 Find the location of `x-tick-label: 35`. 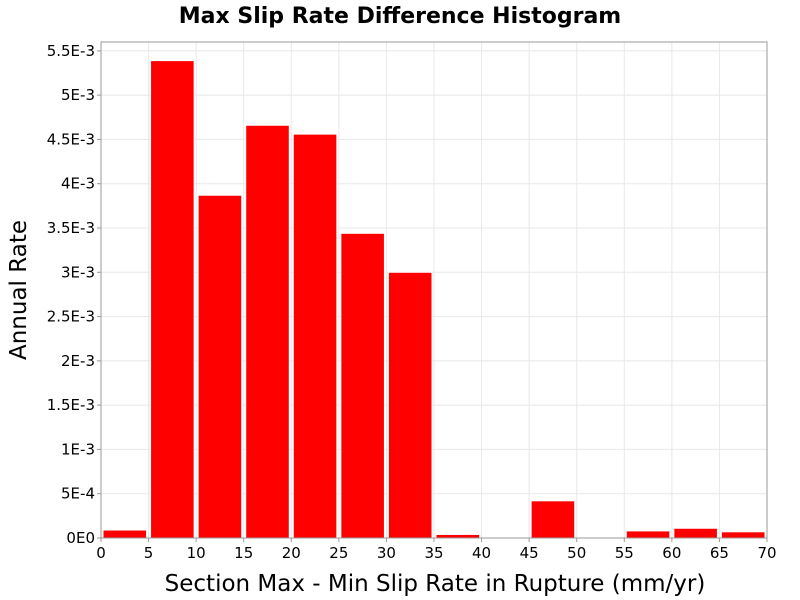

x-tick-label: 35 is located at coordinates (433, 553).